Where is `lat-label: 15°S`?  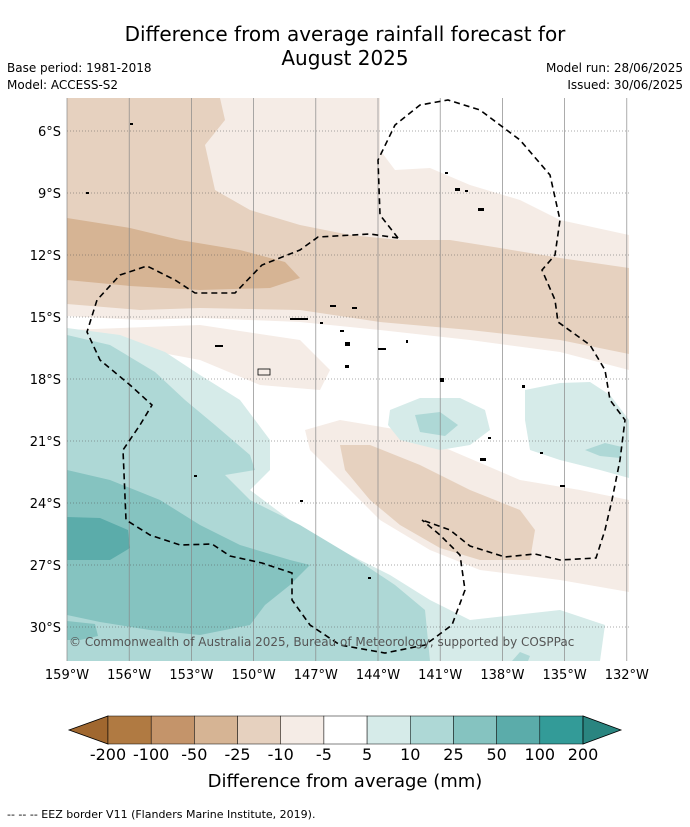 lat-label: 15°S is located at coordinates (45, 318).